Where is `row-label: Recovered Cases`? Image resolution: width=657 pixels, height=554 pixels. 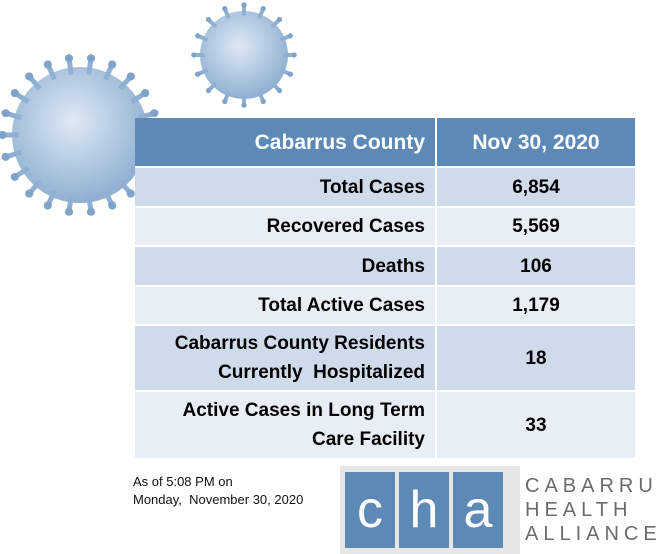 row-label: Recovered Cases is located at coordinates (286, 226).